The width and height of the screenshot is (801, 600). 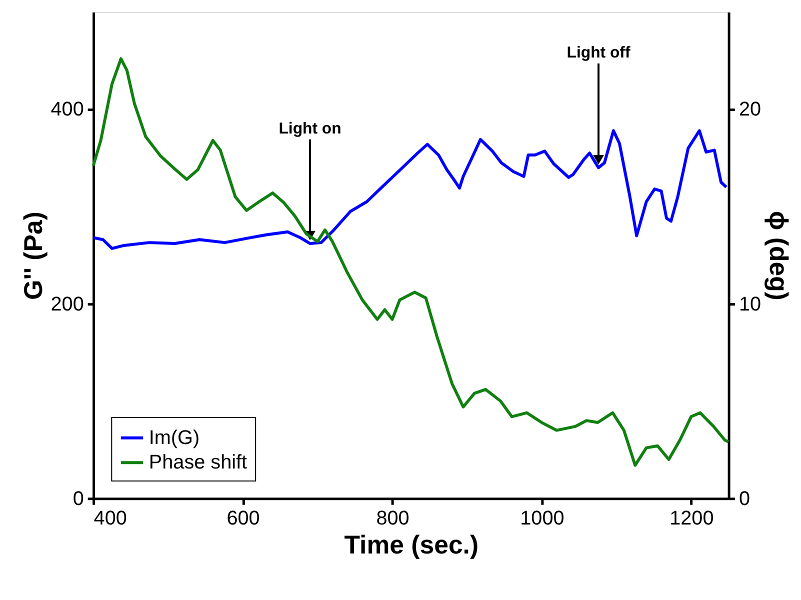 What do you see at coordinates (34, 256) in the screenshot?
I see `y-axis-title: G'' (Pa)` at bounding box center [34, 256].